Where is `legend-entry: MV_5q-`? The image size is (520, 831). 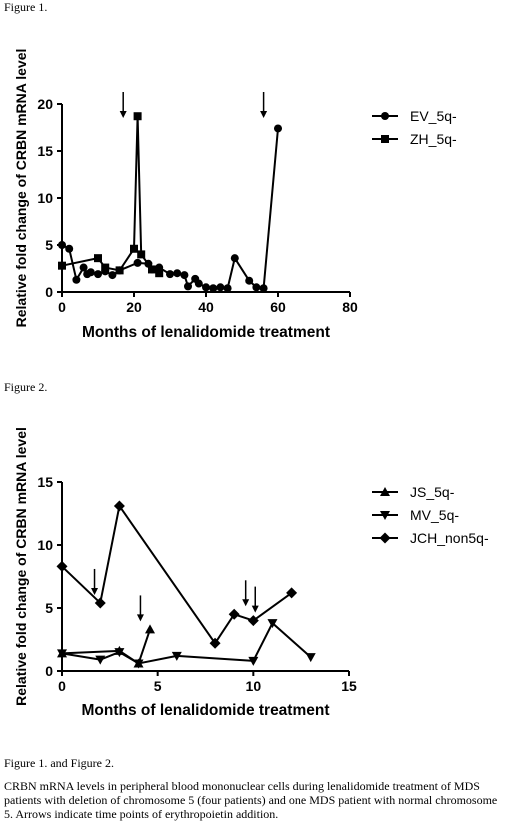 legend-entry: MV_5q- is located at coordinates (415, 515).